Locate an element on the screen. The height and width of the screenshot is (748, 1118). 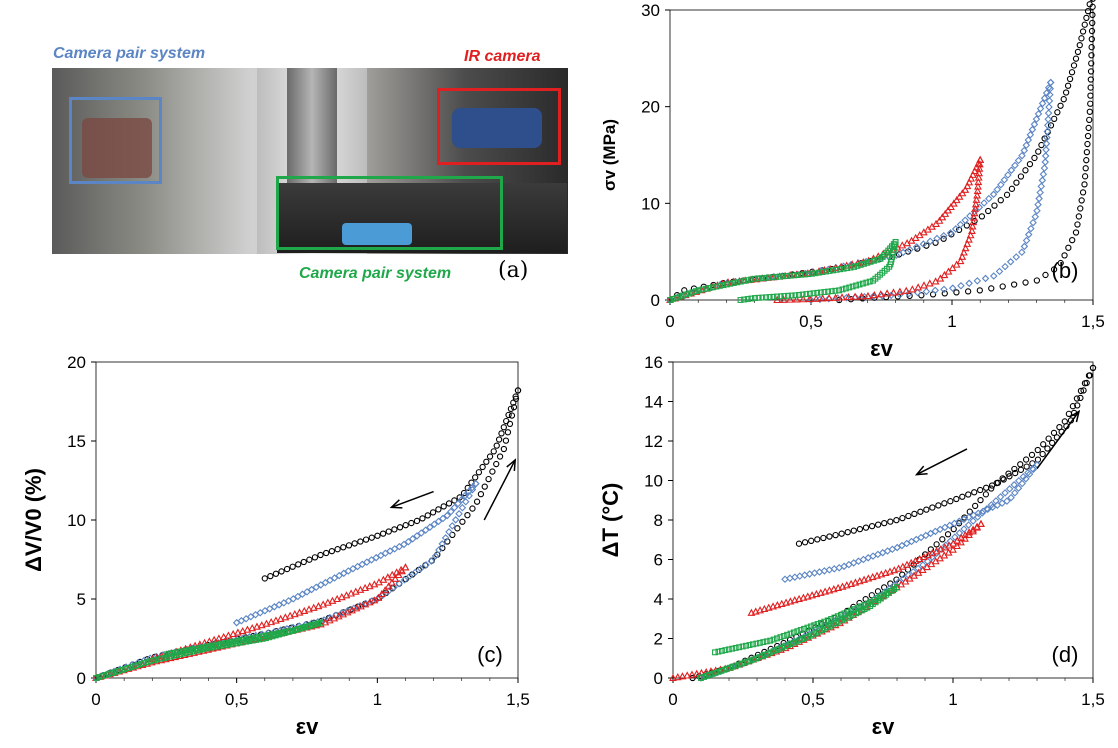
x-tick-label: 0,5 is located at coordinates (237, 699).